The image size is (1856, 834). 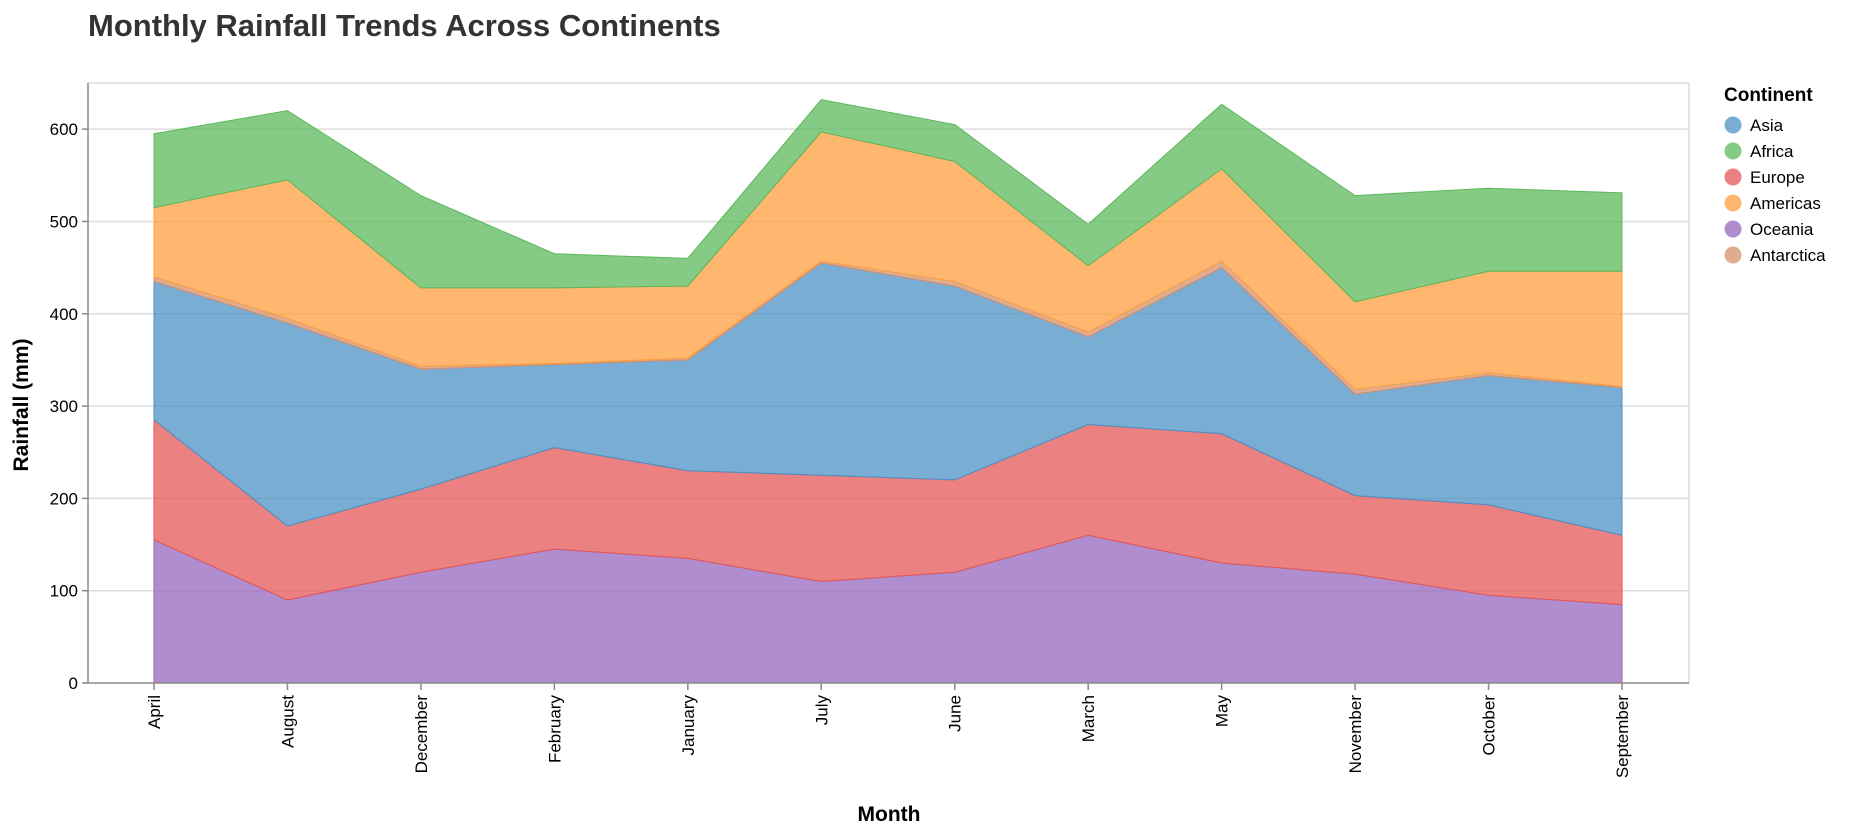 What do you see at coordinates (1788, 255) in the screenshot?
I see `legend-label-antarctica: Antarctica` at bounding box center [1788, 255].